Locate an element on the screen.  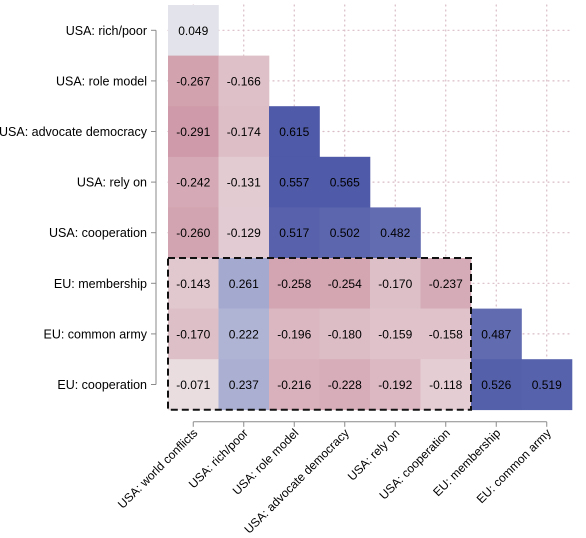
cell-value-label: 0.049 is located at coordinates (193, 31).